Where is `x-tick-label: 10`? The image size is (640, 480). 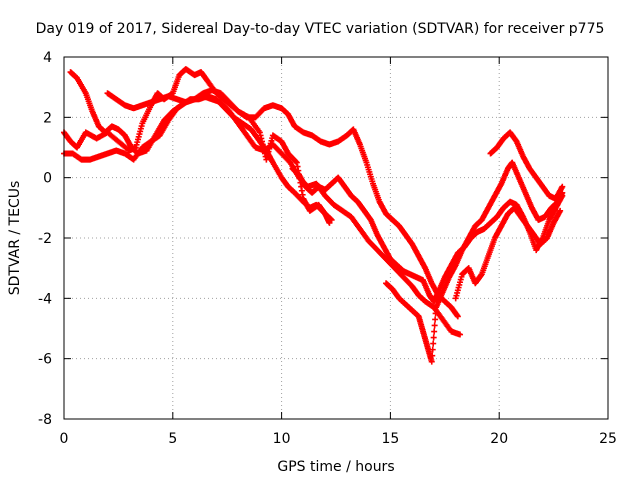 x-tick-label: 10 is located at coordinates (282, 439).